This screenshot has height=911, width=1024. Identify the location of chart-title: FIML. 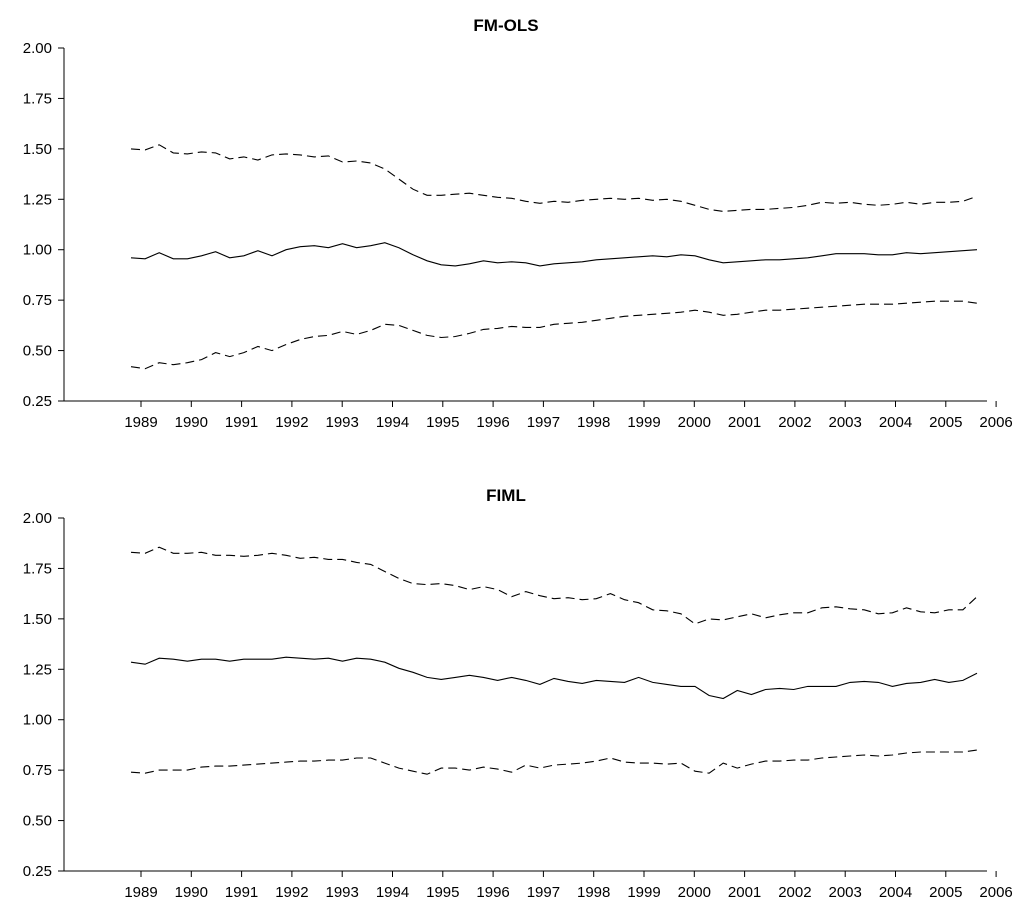
(506, 495).